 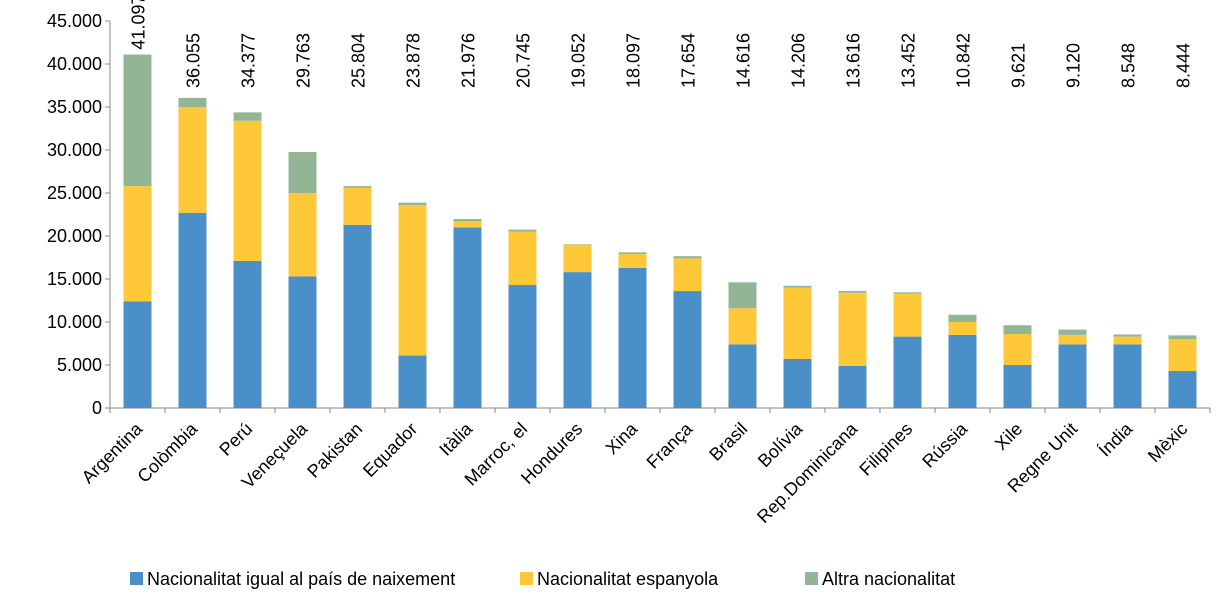 I want to click on total-label: 8.444, so click(x=1184, y=65).